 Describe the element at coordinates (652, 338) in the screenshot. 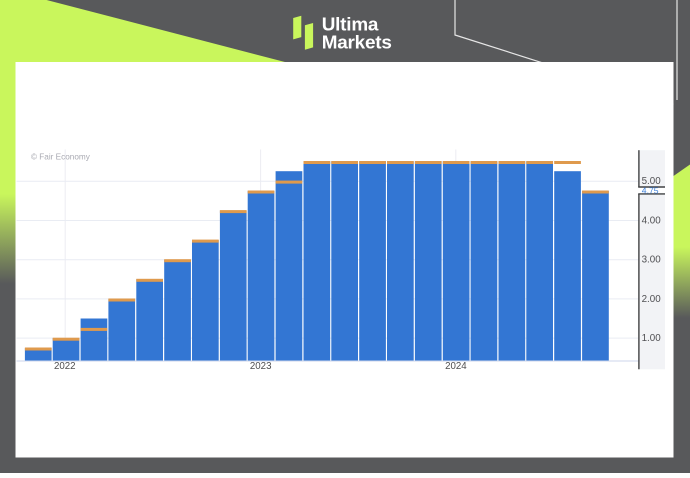

I see `svg-text: 1.00` at that location.